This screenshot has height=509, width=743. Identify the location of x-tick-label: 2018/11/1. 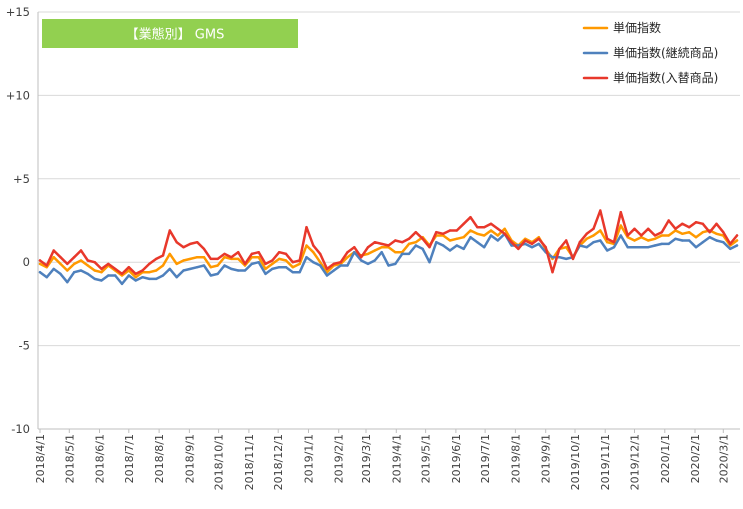
(249, 462).